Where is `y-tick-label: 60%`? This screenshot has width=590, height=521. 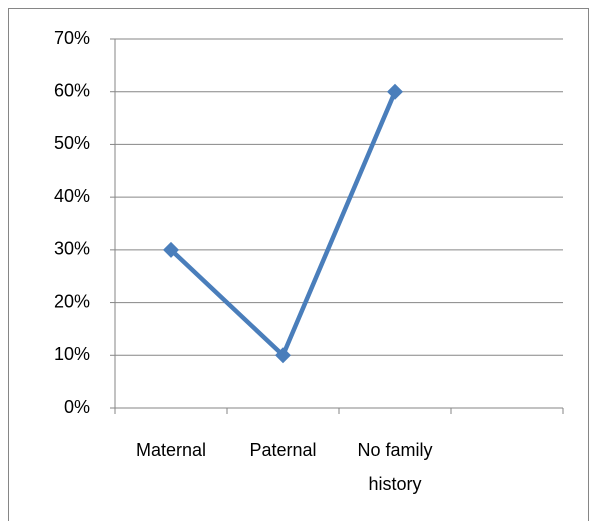 y-tick-label: 60% is located at coordinates (72, 90).